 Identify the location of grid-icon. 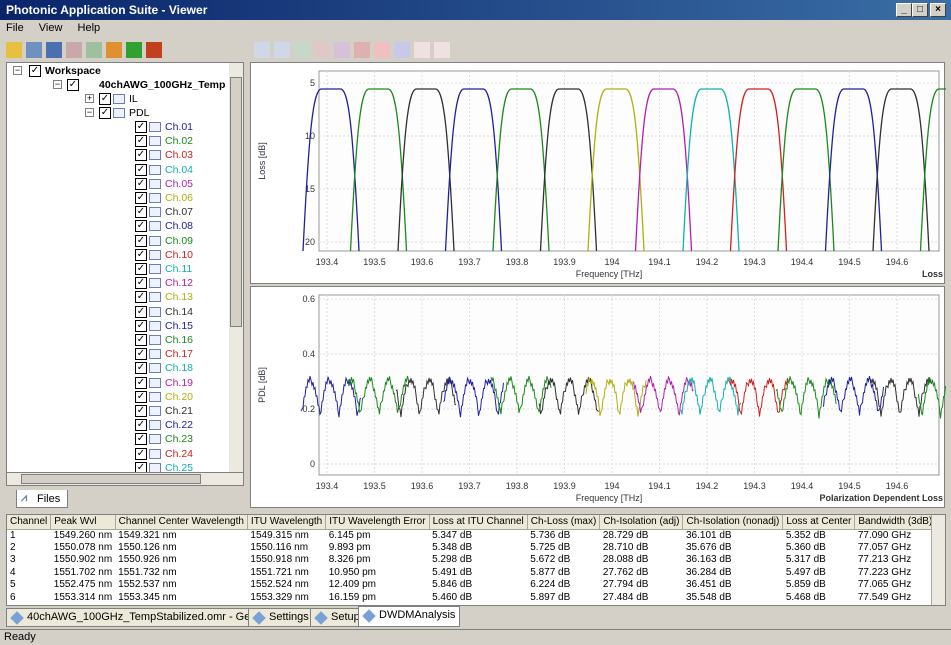
(342, 50).